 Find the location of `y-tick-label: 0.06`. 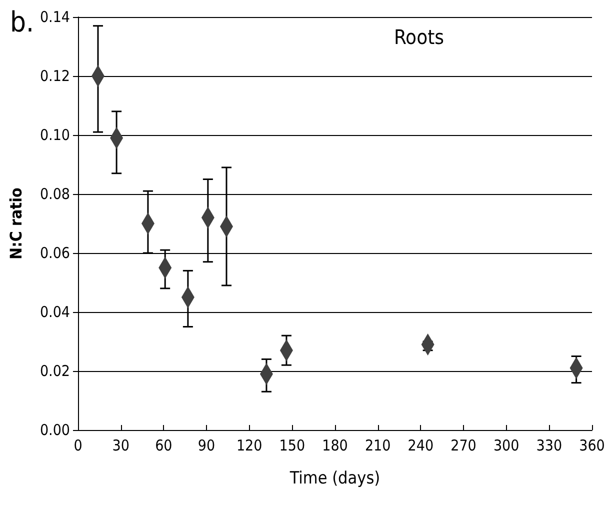

y-tick-label: 0.06 is located at coordinates (55, 253).